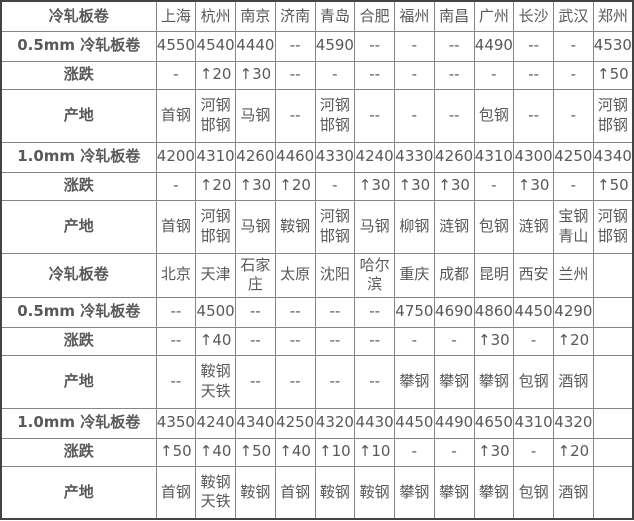 The width and height of the screenshot is (634, 521). I want to click on city-header-cell: 昆明, so click(494, 275).